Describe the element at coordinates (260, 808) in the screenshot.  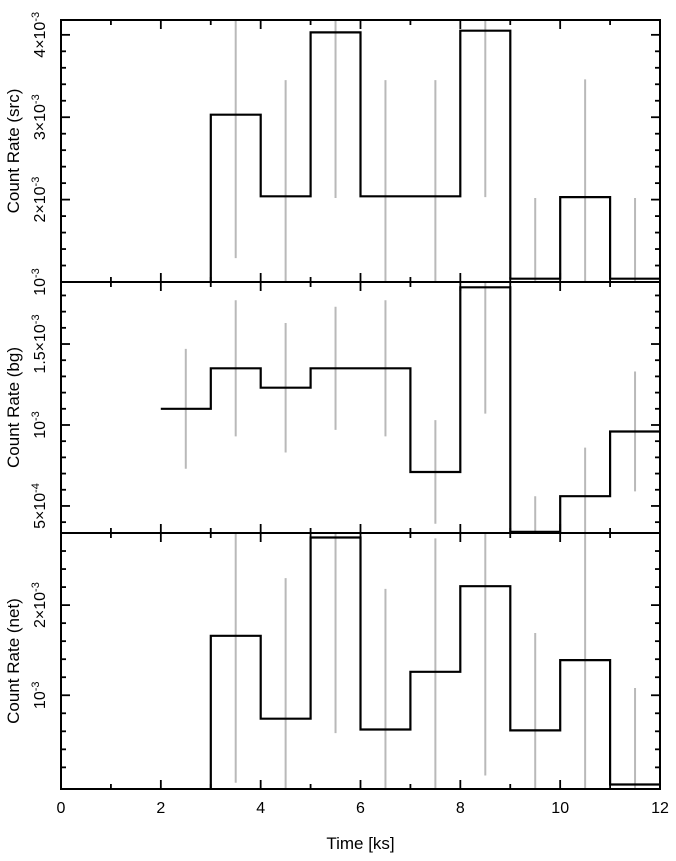
I see `x-tick-label: 4` at that location.